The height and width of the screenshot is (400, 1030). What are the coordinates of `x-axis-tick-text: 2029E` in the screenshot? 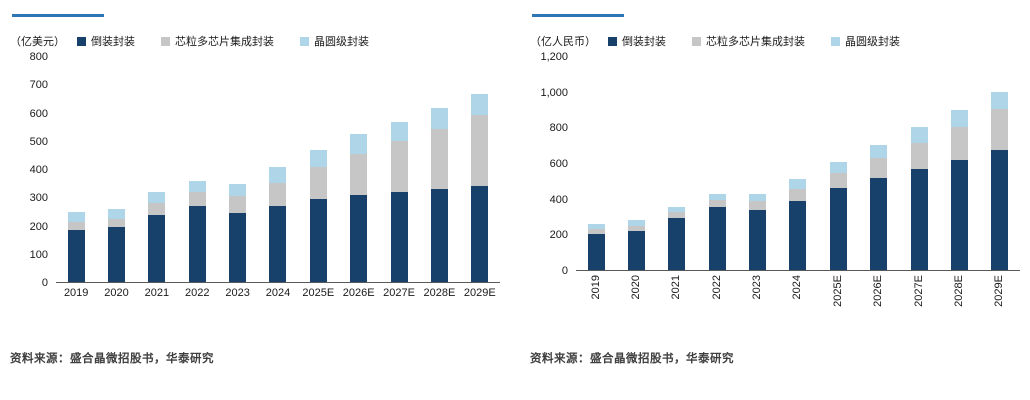 It's located at (479, 293).